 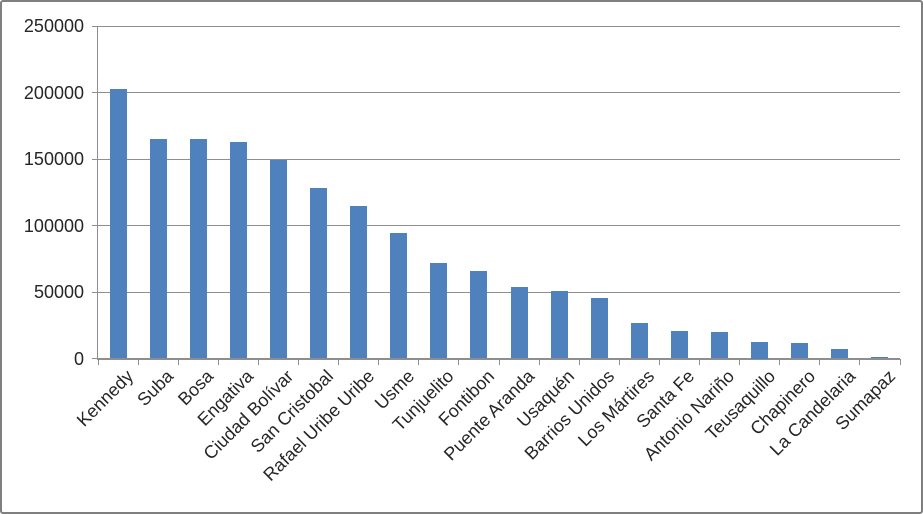 I want to click on x-axis-label: Suba, so click(x=155, y=387).